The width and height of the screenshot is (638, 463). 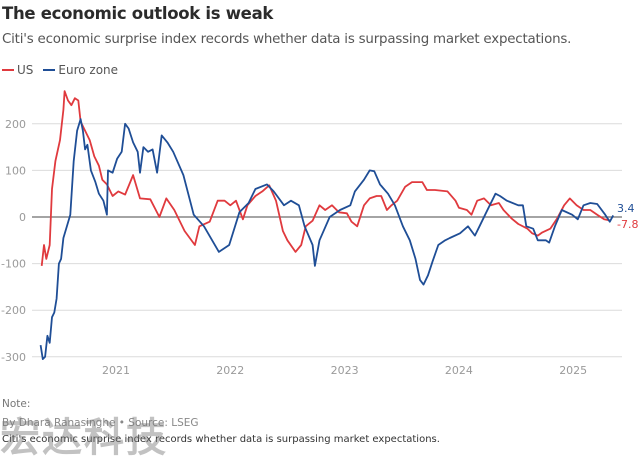 I want to click on legend-item-us: US, so click(x=17, y=70).